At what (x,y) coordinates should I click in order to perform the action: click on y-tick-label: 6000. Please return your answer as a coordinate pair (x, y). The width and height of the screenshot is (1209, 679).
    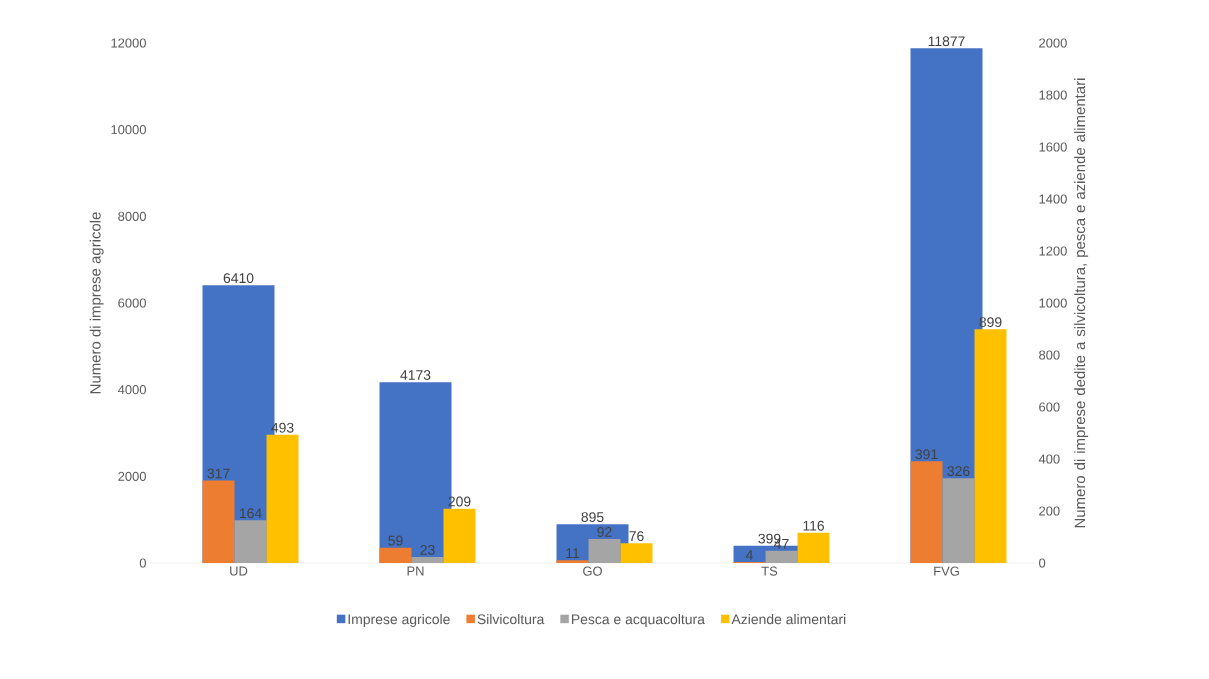
    Looking at the image, I should click on (132, 303).